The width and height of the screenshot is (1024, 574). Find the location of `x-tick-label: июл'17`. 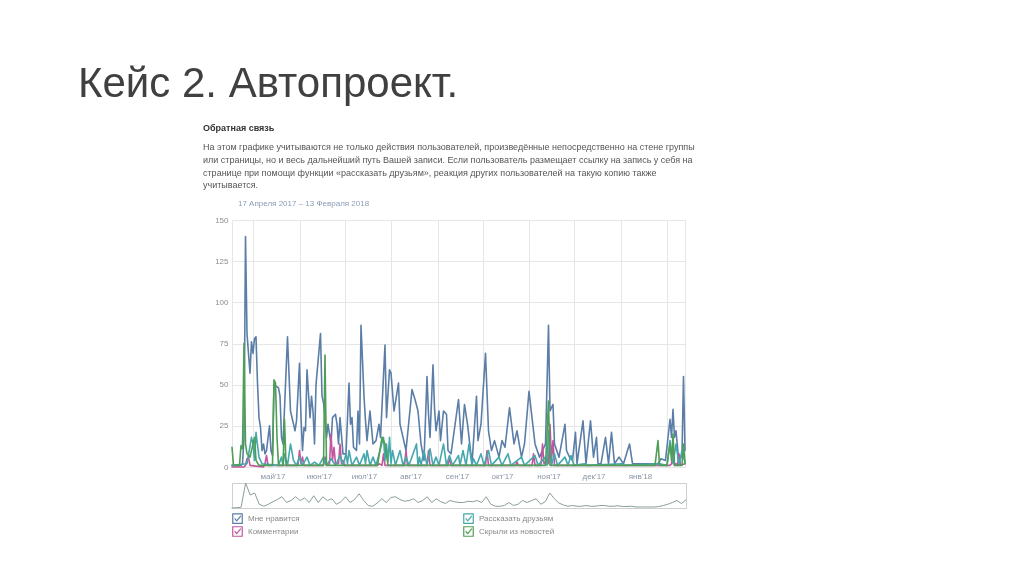

x-tick-label: июл'17 is located at coordinates (364, 476).